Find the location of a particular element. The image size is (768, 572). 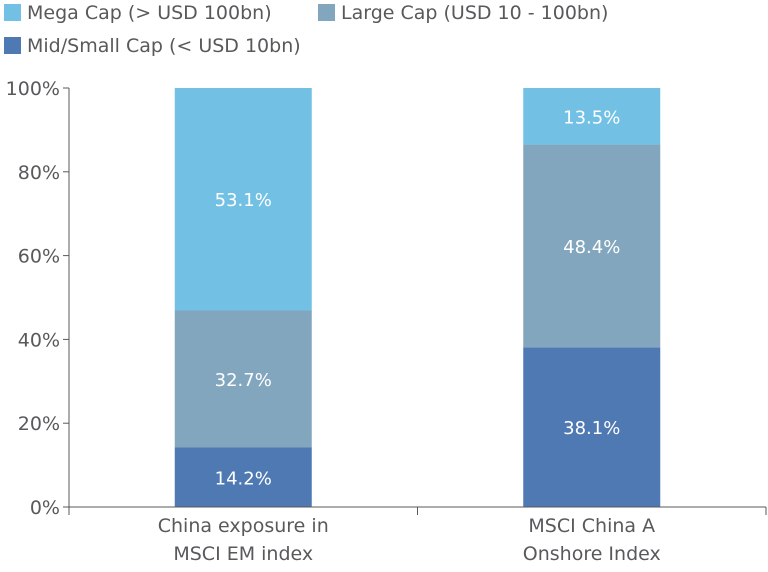

data-label: 48.4% is located at coordinates (591, 247).